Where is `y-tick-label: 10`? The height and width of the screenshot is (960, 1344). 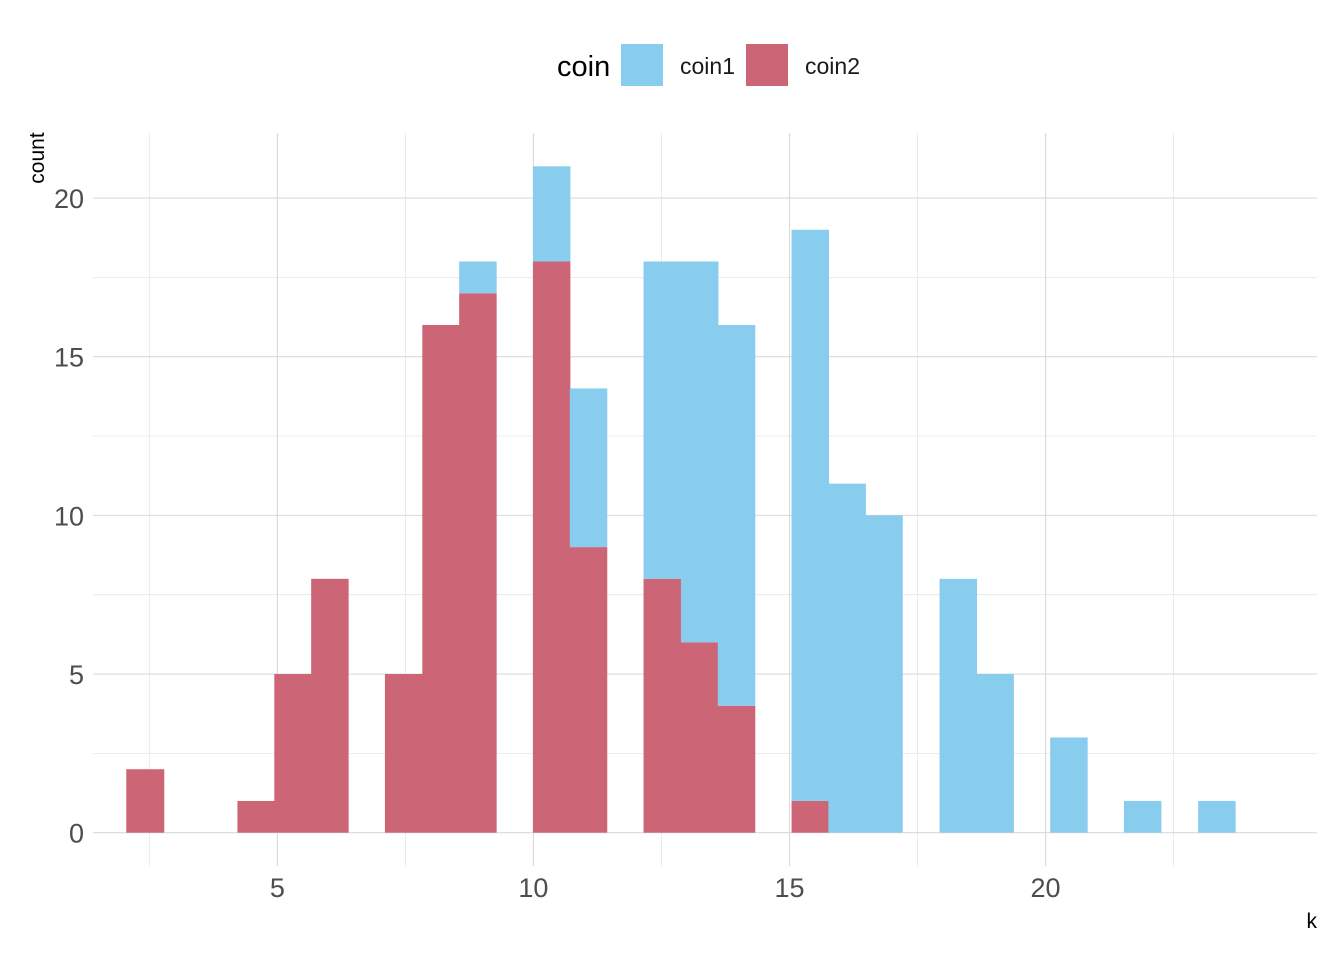
y-tick-label: 10 is located at coordinates (69, 516).